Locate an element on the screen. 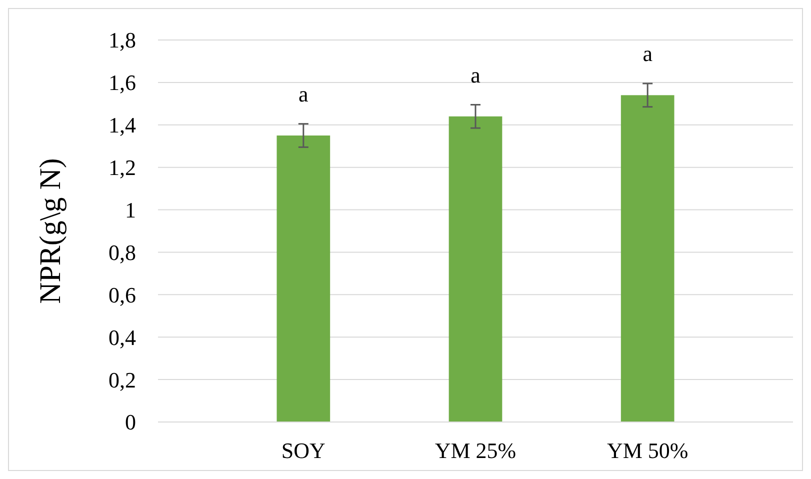  y-tick-label: 1,4 is located at coordinates (122, 125).